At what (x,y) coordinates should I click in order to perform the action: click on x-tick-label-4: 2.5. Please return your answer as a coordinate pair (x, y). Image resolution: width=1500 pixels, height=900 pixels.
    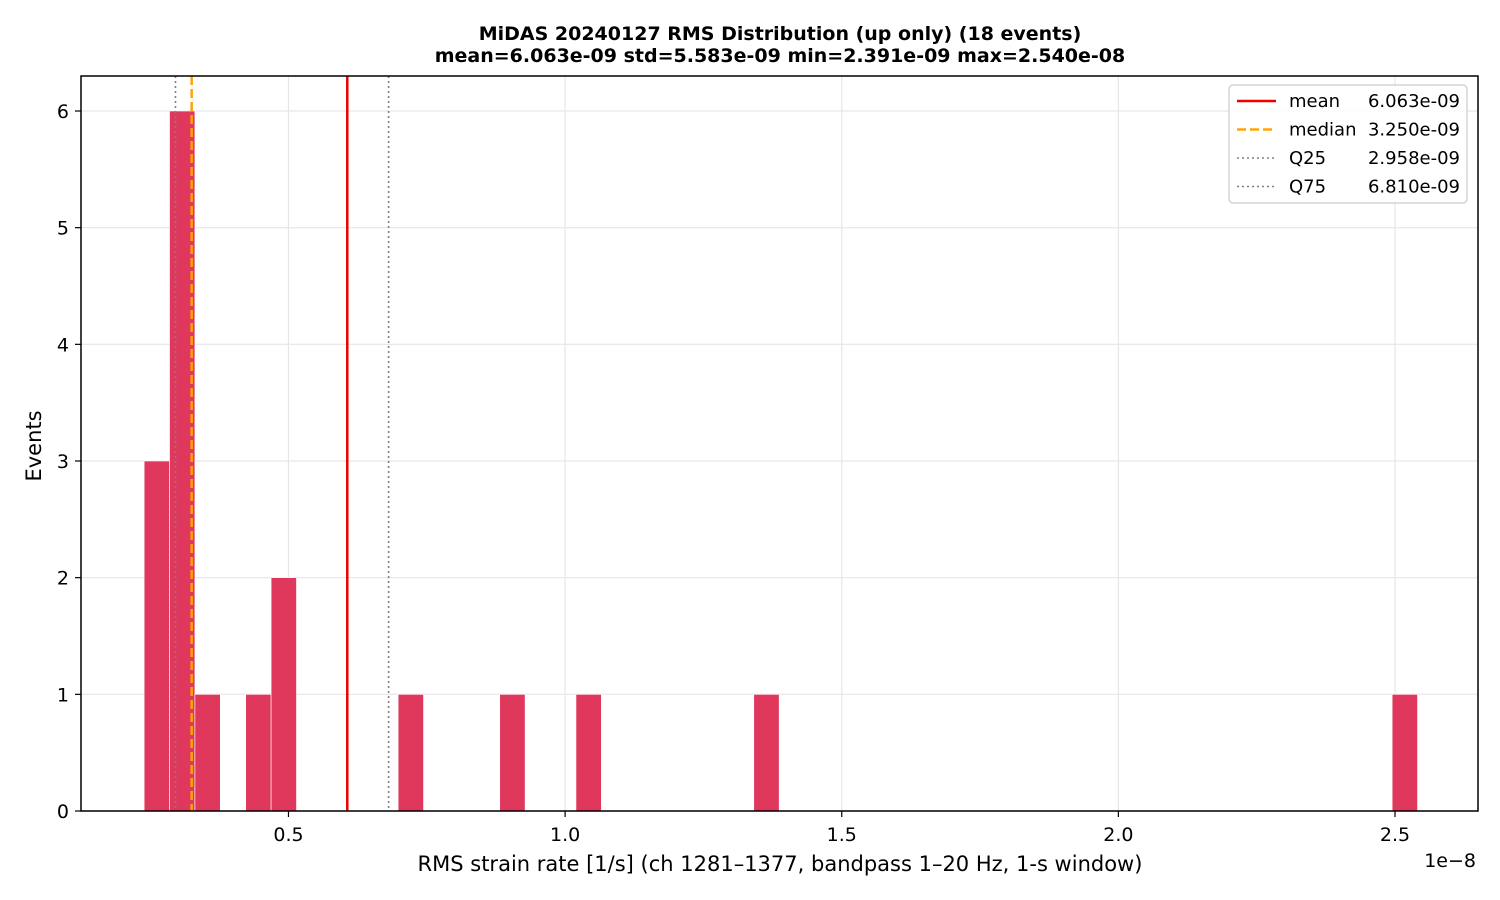
    Looking at the image, I should click on (1395, 835).